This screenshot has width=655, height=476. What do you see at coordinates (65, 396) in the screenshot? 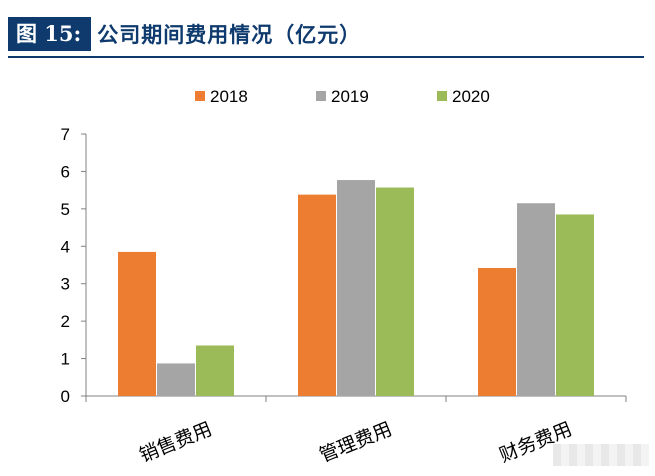
I see `y-tick-label: 0` at bounding box center [65, 396].